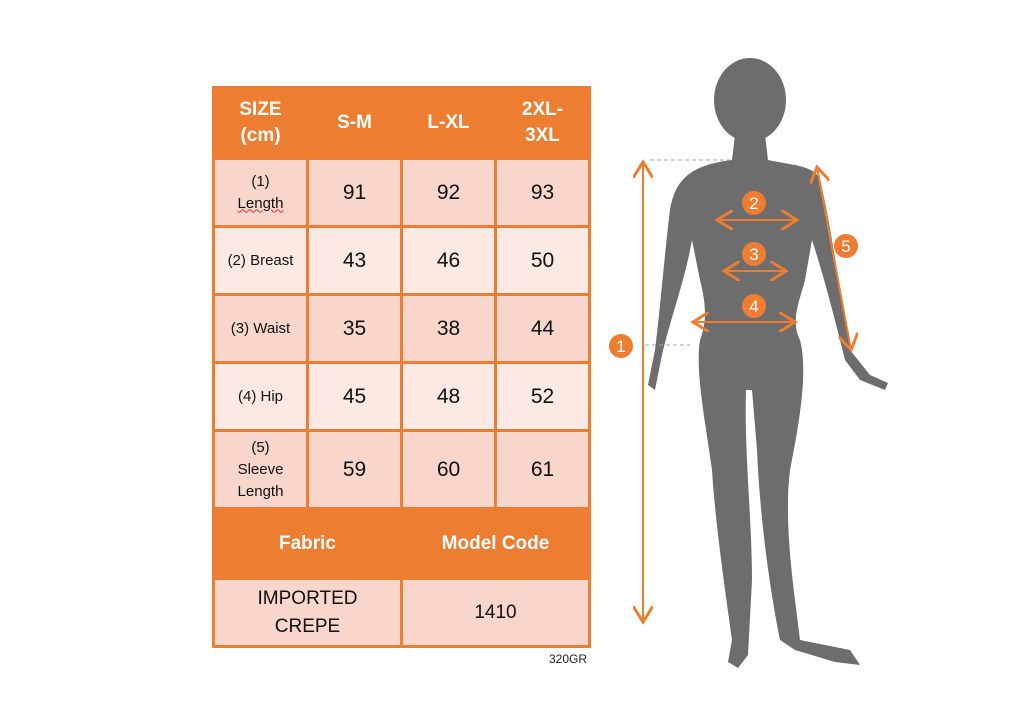 The width and height of the screenshot is (1024, 716). Describe the element at coordinates (620, 346) in the screenshot. I see `marker-1: 1` at that location.